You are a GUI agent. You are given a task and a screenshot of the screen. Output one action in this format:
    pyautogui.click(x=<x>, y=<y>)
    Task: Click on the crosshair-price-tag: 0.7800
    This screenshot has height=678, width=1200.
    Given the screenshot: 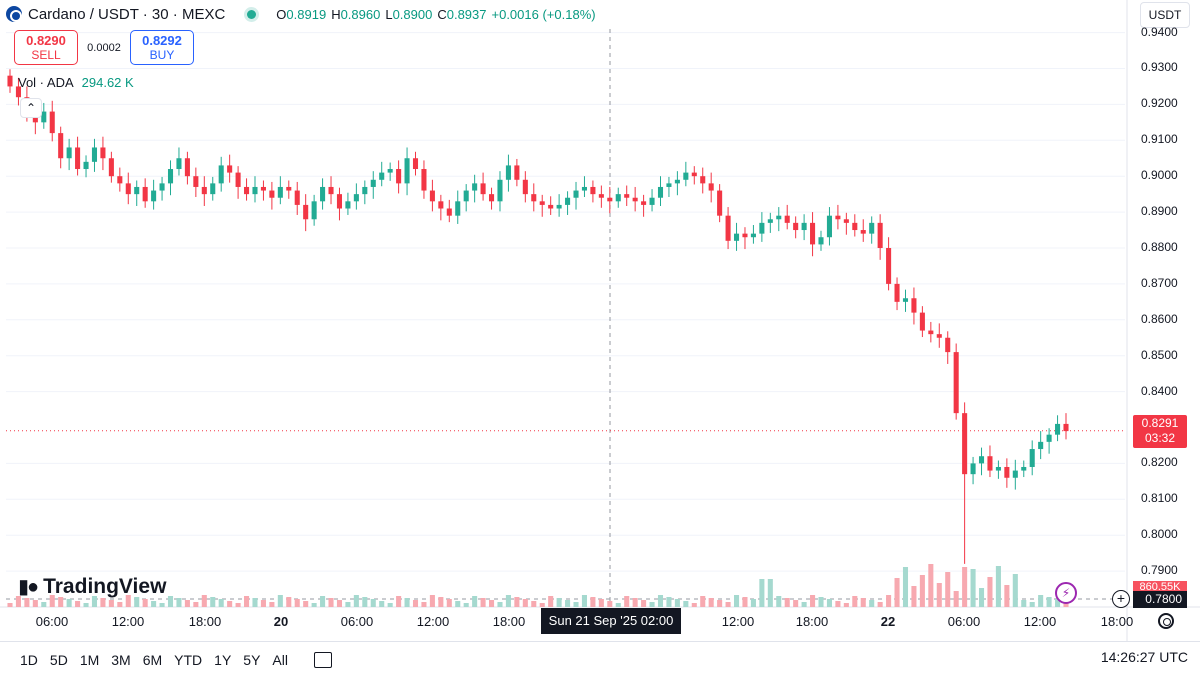 What is the action you would take?
    pyautogui.click(x=1160, y=599)
    